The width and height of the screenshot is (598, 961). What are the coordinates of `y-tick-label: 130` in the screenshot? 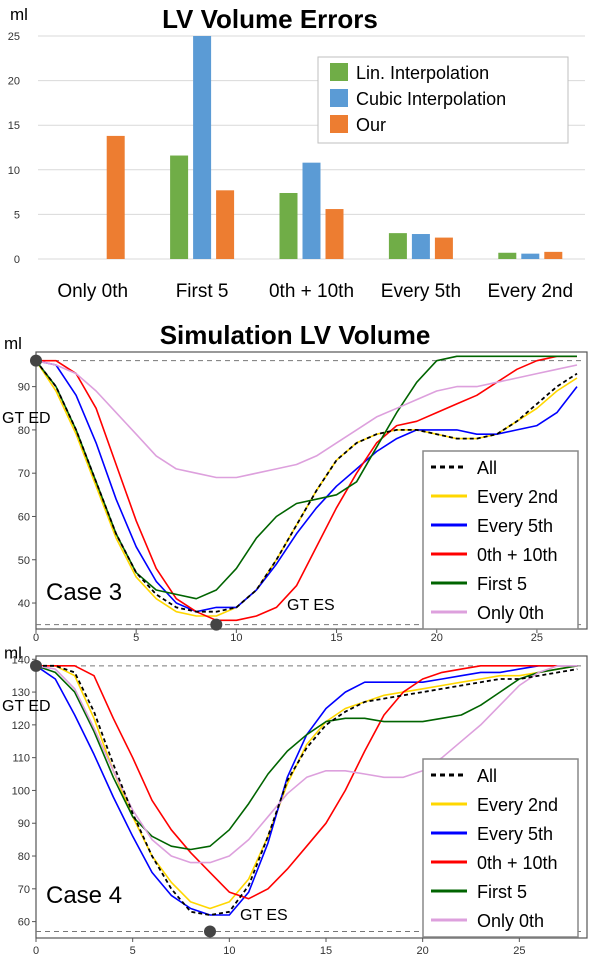 It's located at (21, 693).